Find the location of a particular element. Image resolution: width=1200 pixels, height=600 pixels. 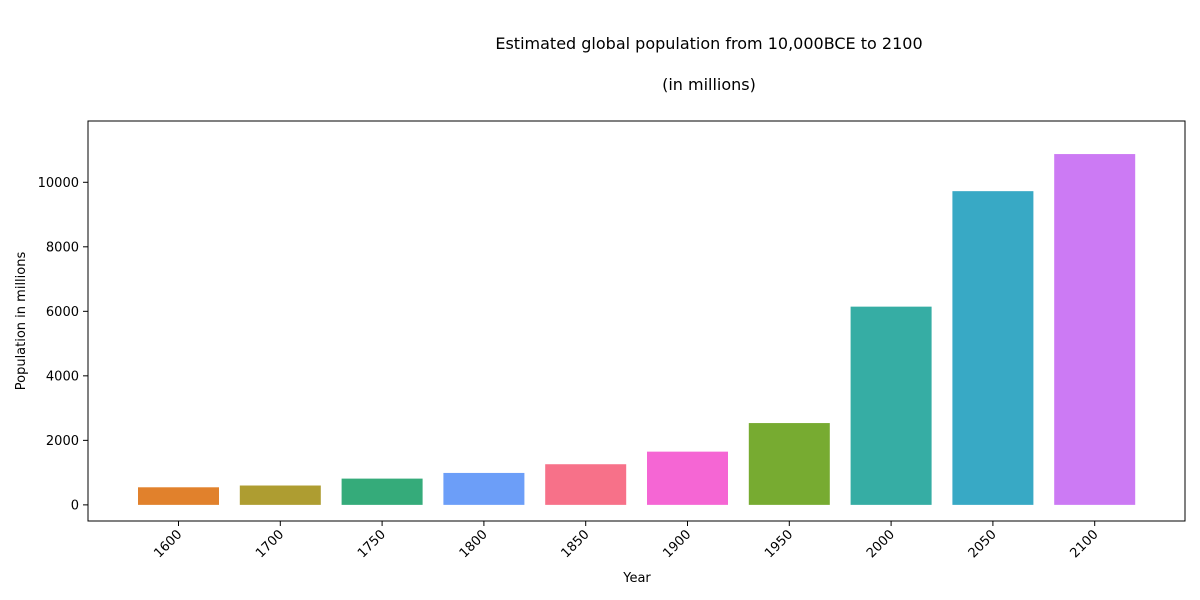

y-tick-label-6000: 6000 is located at coordinates (62, 312).